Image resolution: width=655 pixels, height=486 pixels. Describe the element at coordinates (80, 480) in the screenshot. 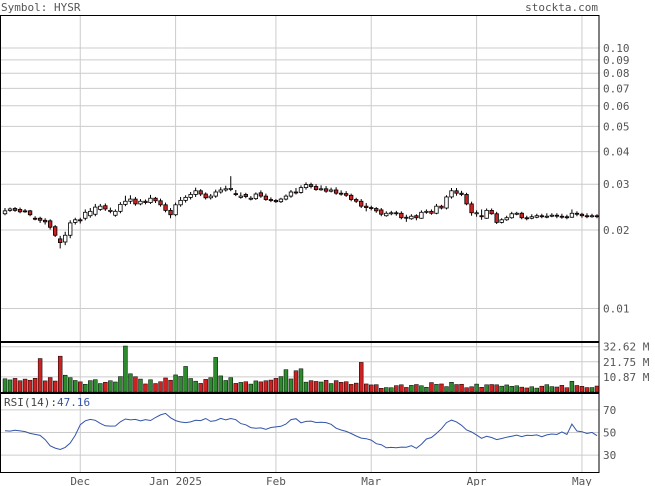

I see `x-tick-label: Dec` at that location.